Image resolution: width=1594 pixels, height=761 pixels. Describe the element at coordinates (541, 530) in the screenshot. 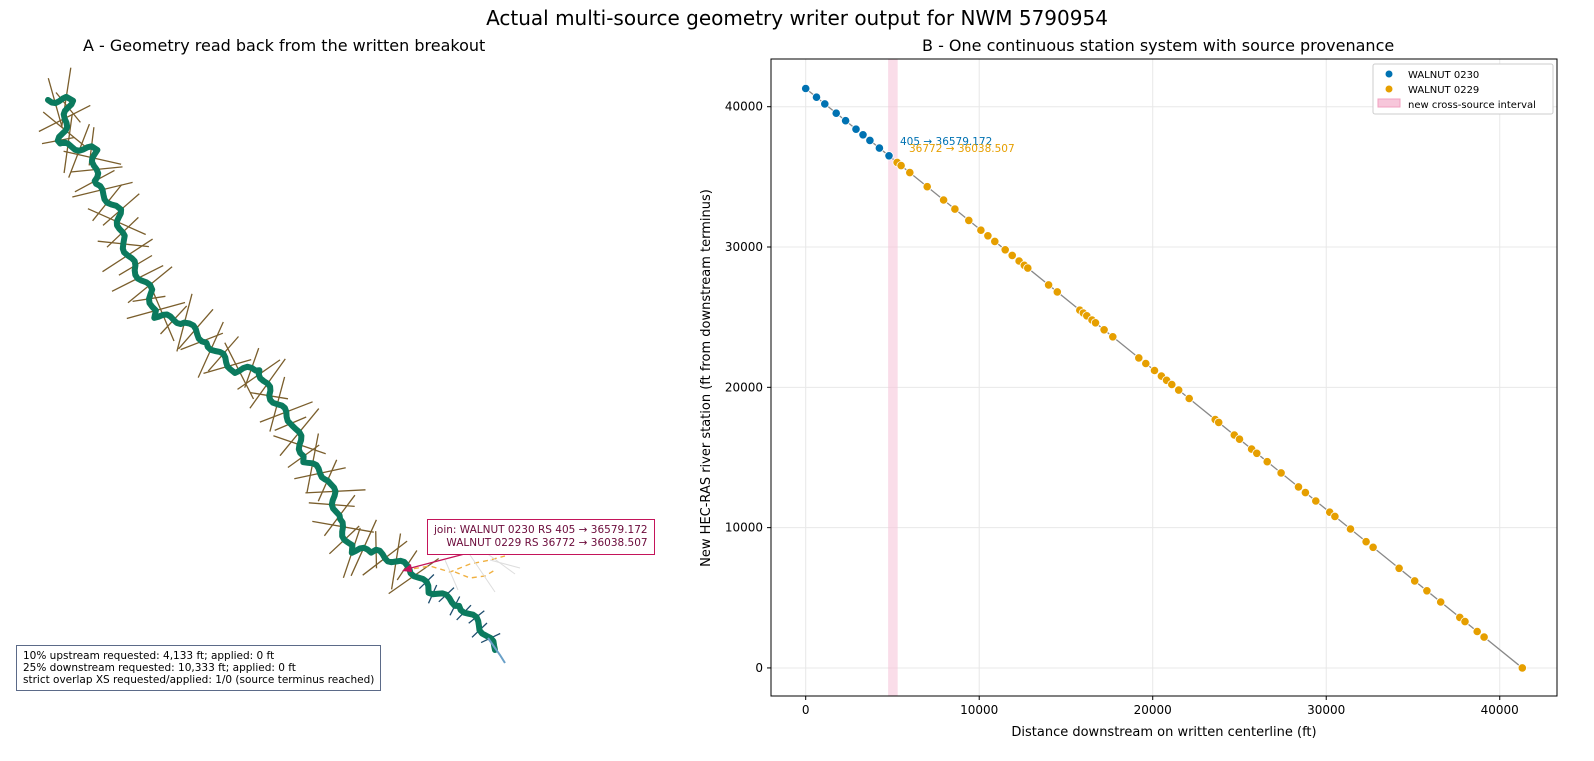

I see `join-line-1: join: WALNUT 0230 RS 405 → 36579.172` at that location.